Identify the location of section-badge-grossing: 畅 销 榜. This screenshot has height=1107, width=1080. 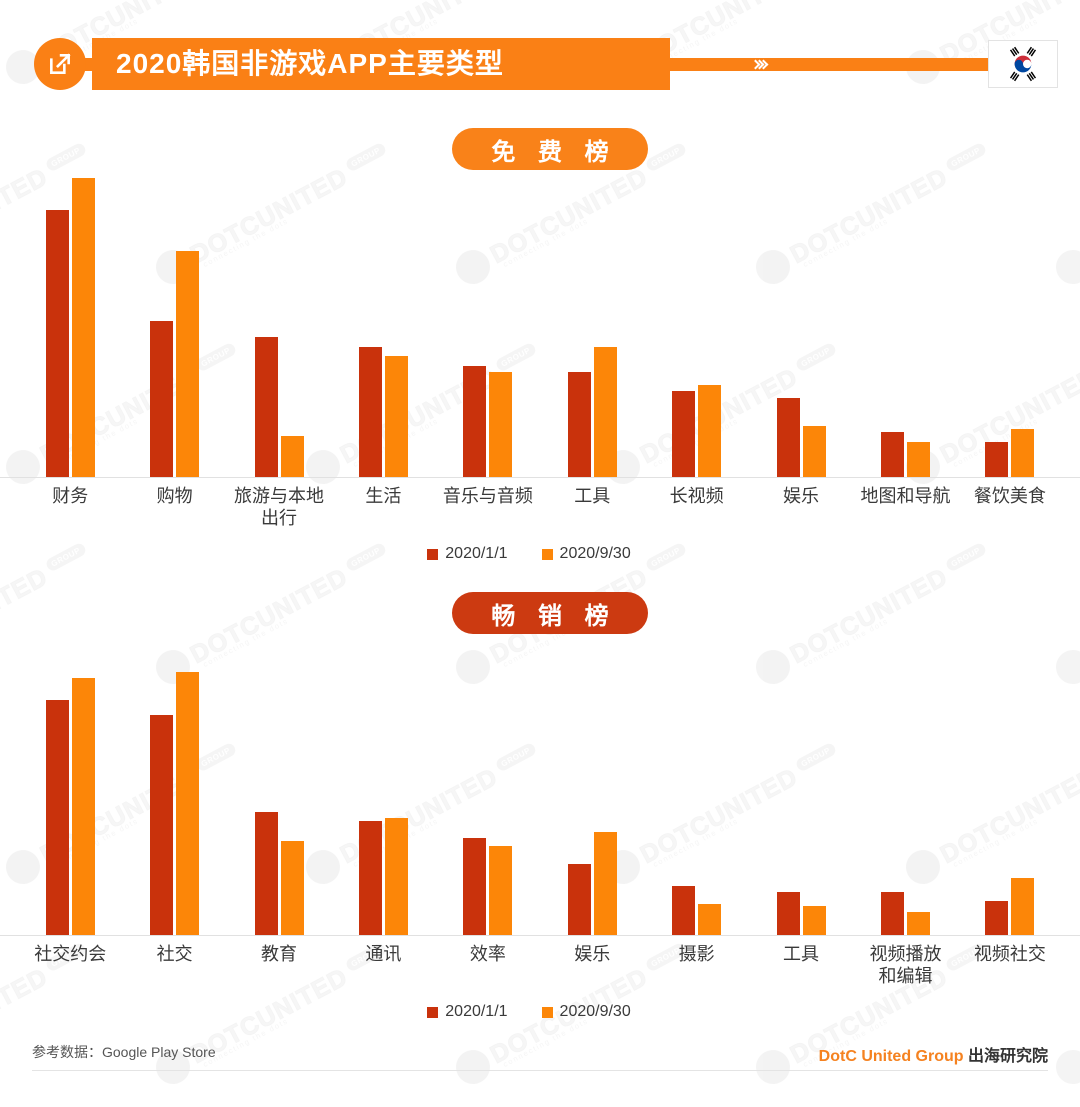
(550, 613).